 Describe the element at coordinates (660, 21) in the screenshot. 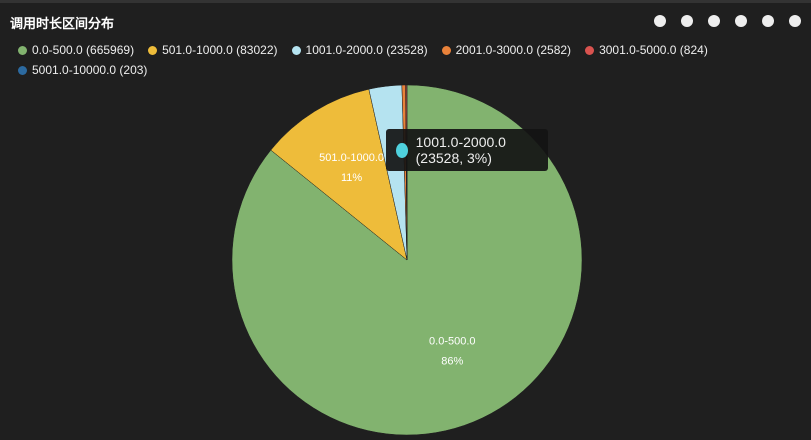

I see `info-icon` at that location.